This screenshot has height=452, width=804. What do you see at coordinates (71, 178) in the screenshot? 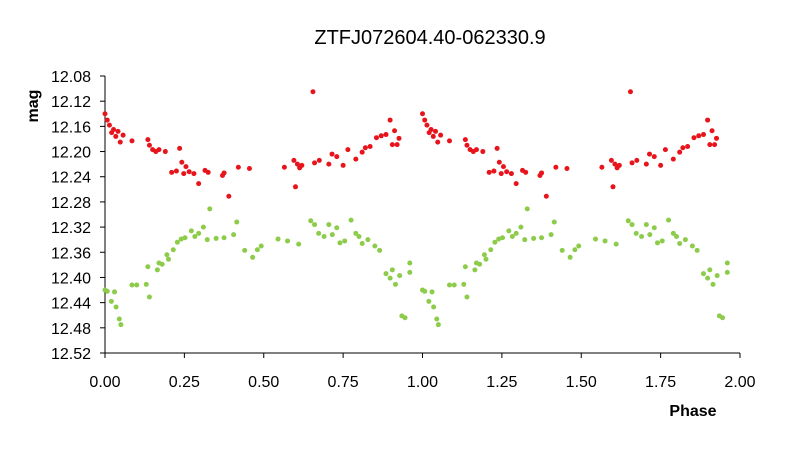
I see `y-tick-label: 12.24` at bounding box center [71, 178].